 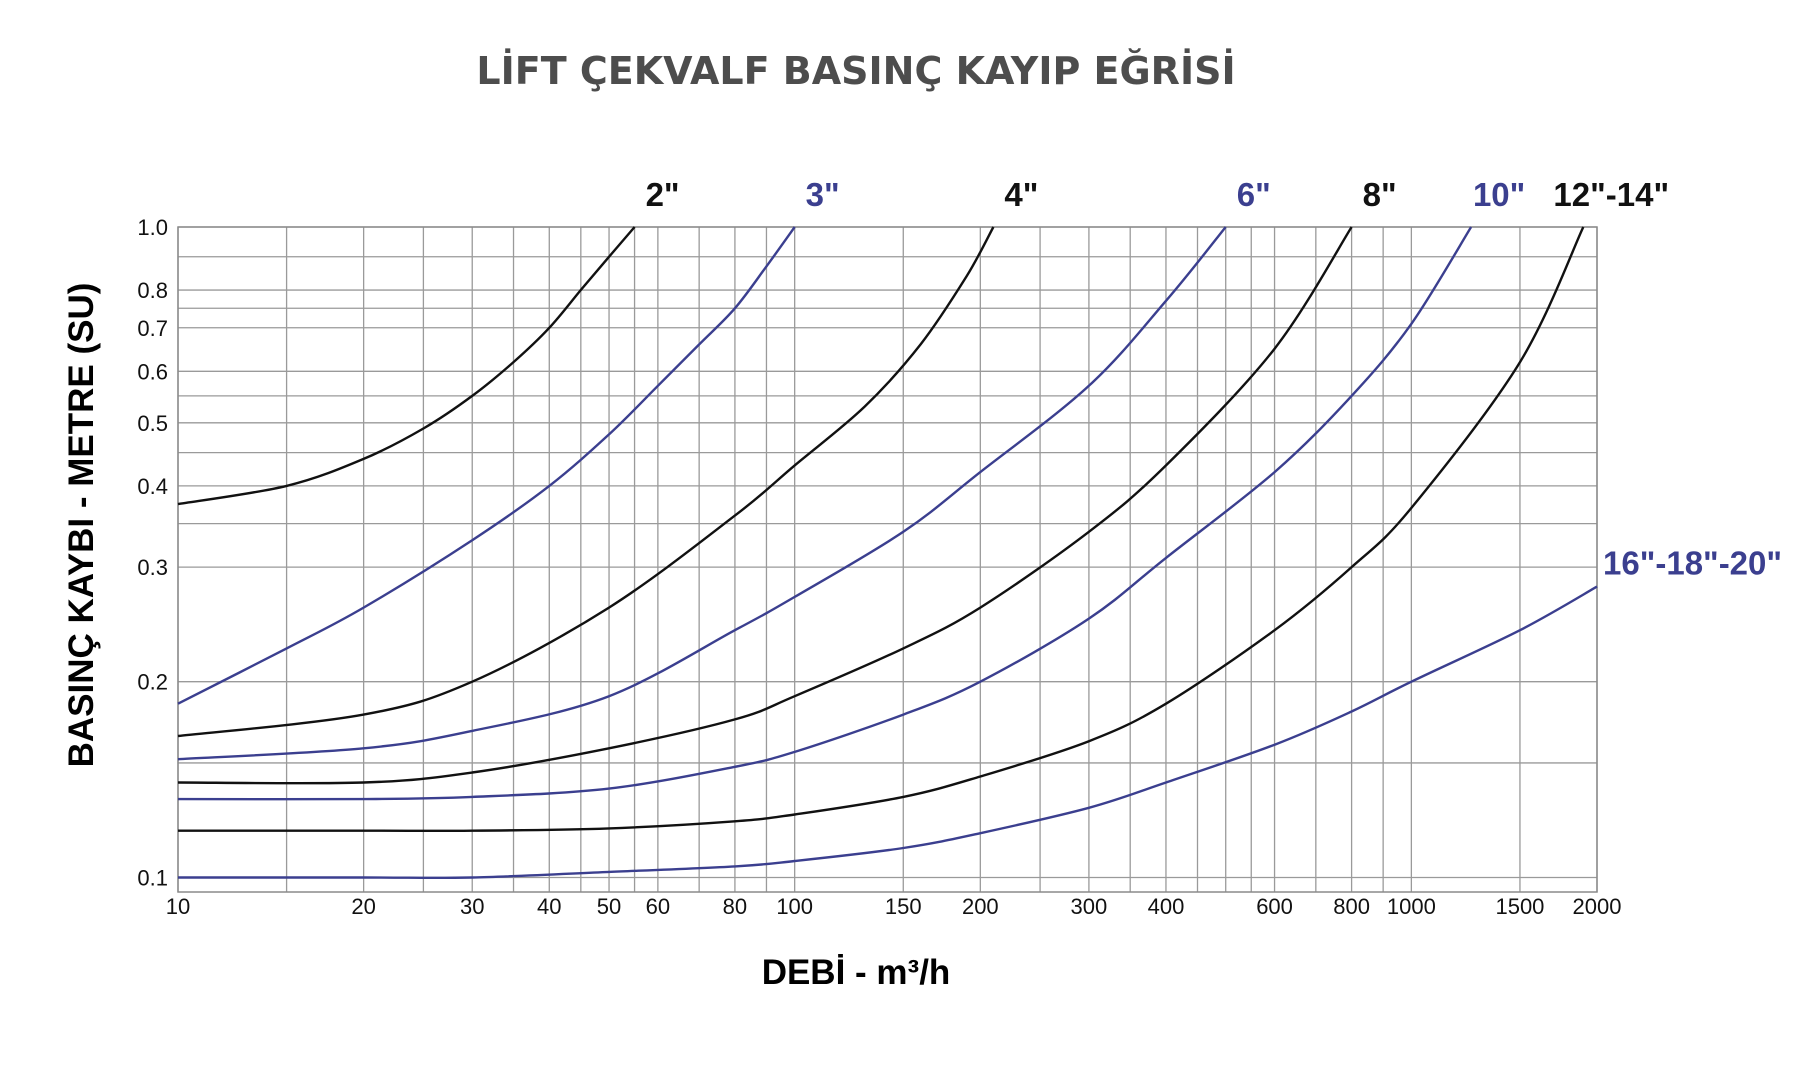 What do you see at coordinates (152, 553) in the screenshot?
I see `y-tick-labels: 0.1 0.2 0.3 0.4 0.5 0.6 0.7 0.8 1.0` at bounding box center [152, 553].